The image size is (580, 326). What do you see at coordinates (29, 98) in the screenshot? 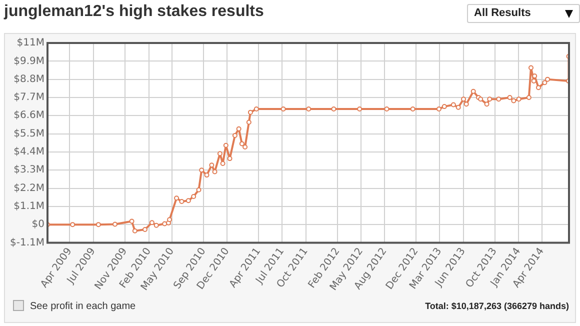
I see `y-tick-label: $7.7M` at bounding box center [29, 98].